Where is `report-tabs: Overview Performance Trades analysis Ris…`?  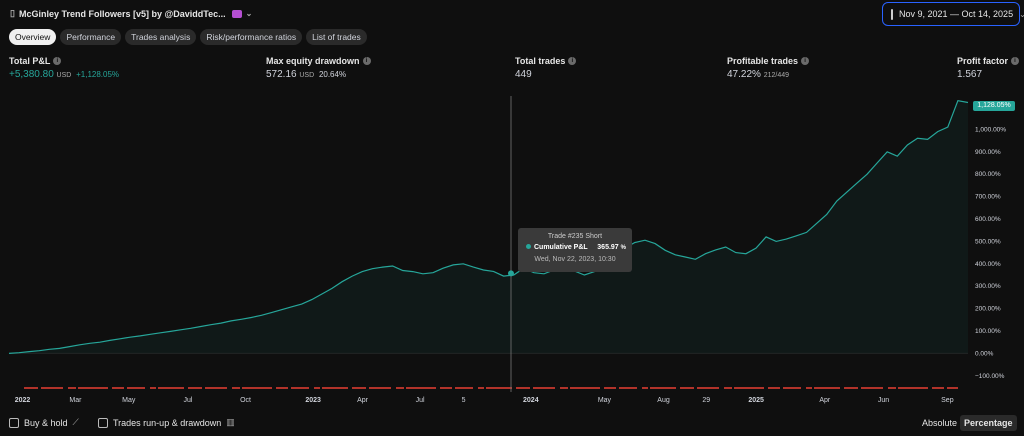 report-tabs: Overview Performance Trades analysis Ris… is located at coordinates (188, 37).